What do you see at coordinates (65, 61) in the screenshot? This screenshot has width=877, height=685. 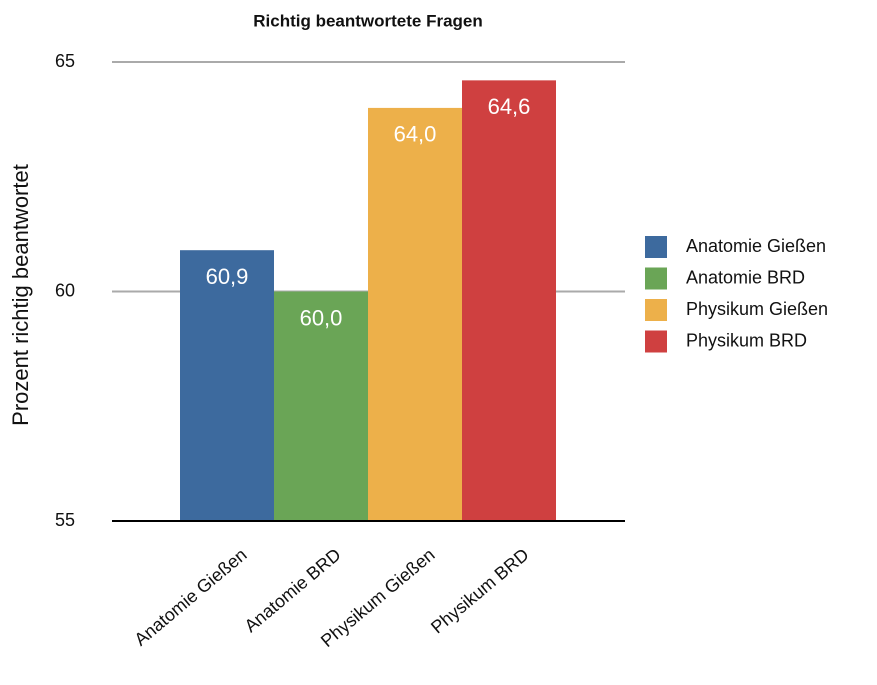 I see `y-tick-label: 65` at bounding box center [65, 61].